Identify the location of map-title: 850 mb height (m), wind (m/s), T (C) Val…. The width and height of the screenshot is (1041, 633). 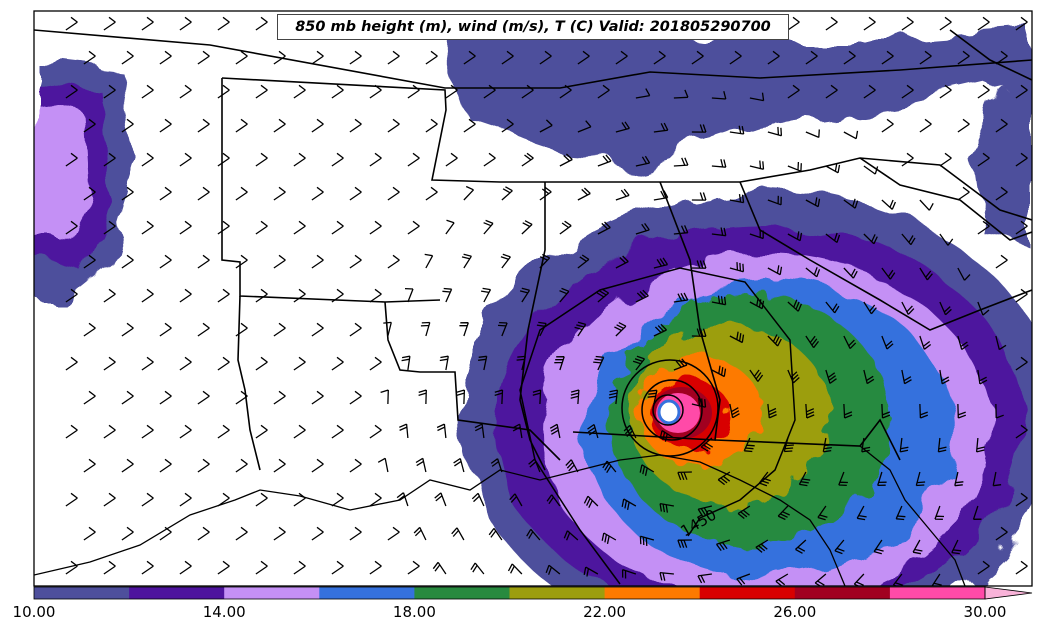
(533, 27).